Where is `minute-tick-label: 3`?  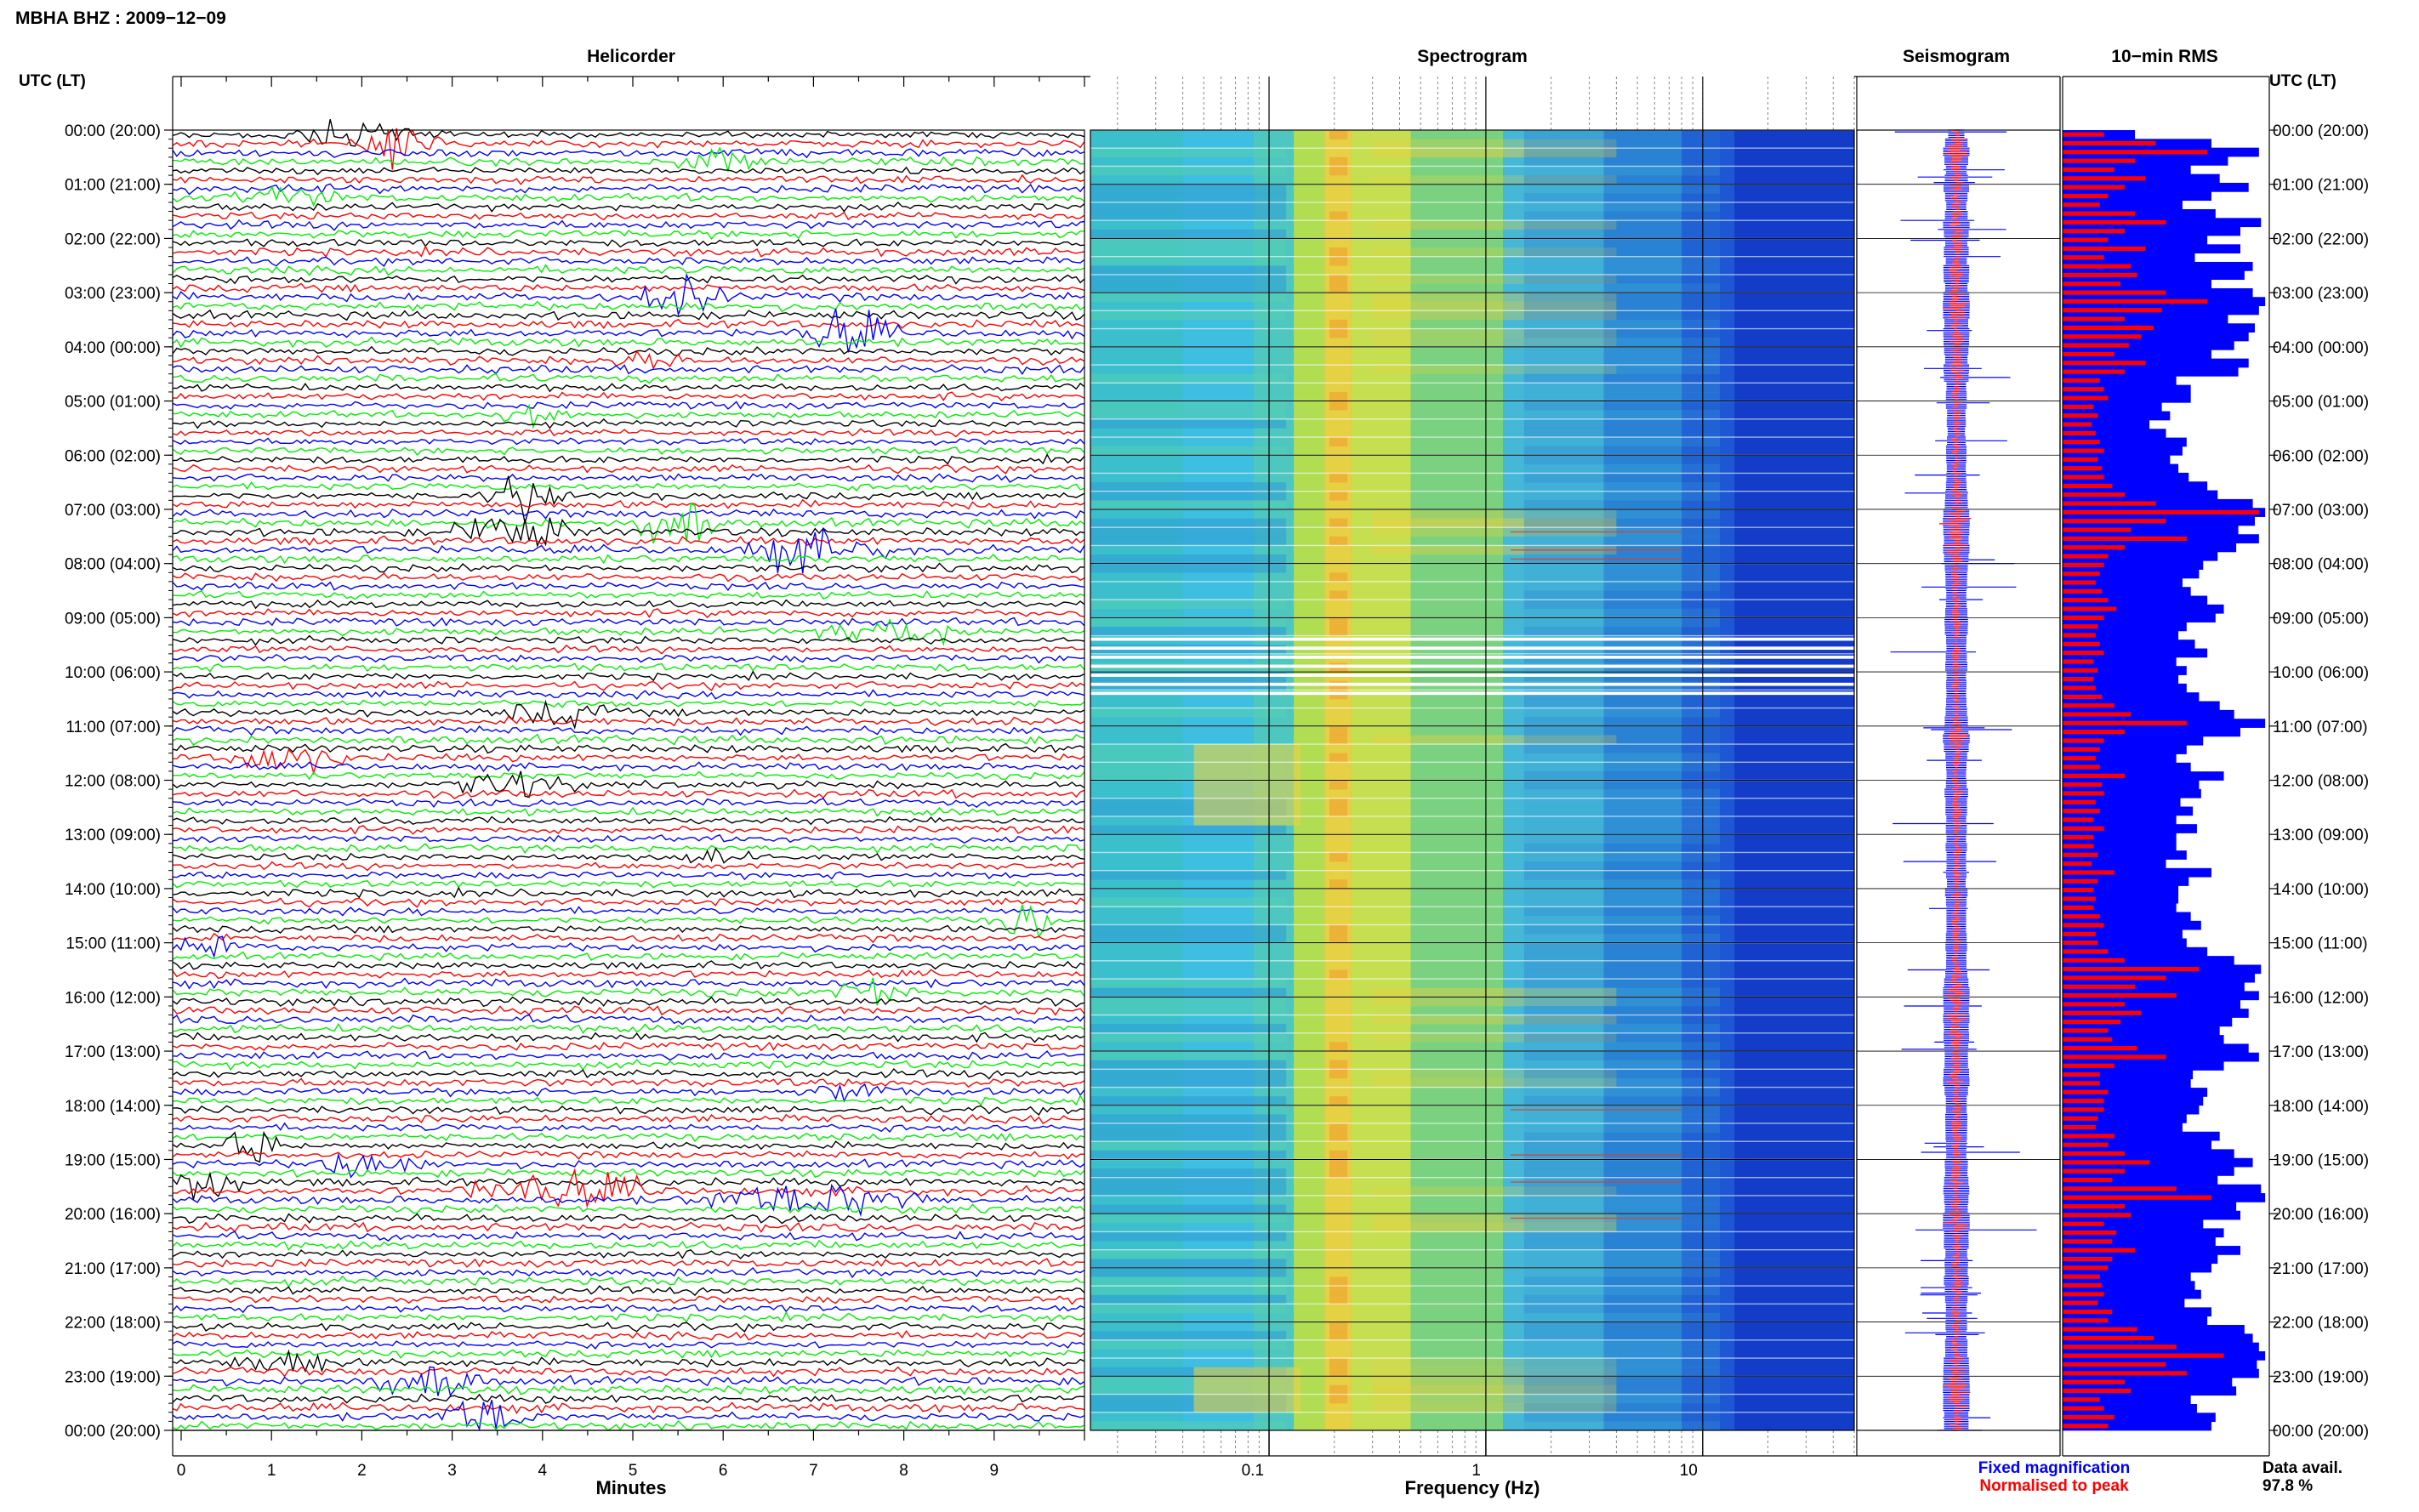 minute-tick-label: 3 is located at coordinates (452, 1471).